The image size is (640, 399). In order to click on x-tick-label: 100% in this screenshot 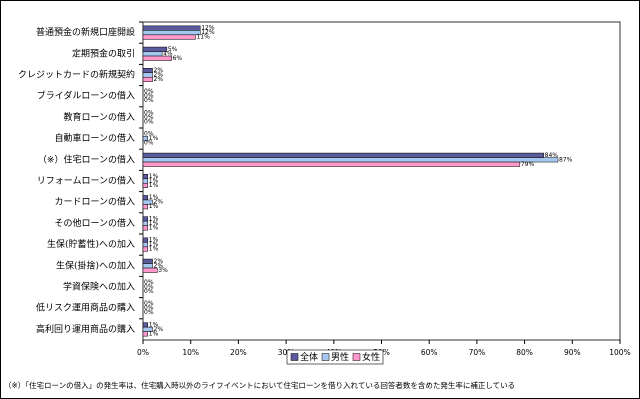, I will do `click(619, 352)`.